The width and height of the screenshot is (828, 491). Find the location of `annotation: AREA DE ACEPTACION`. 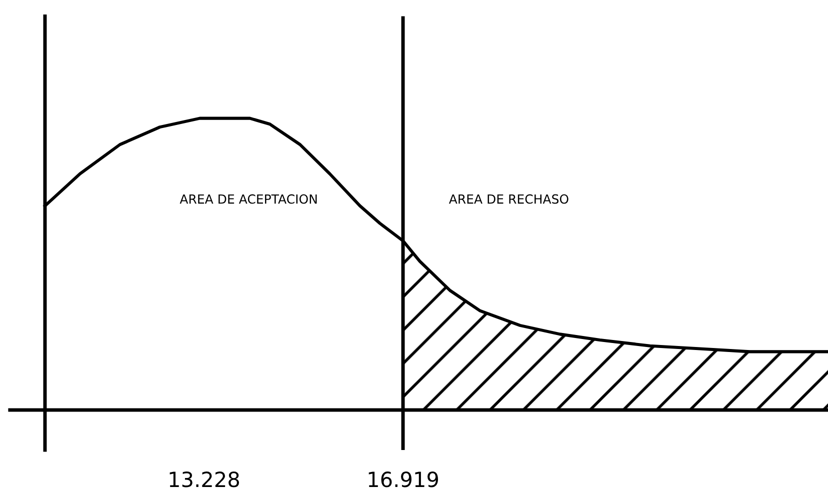

annotation: AREA DE ACEPTACION is located at coordinates (248, 199).